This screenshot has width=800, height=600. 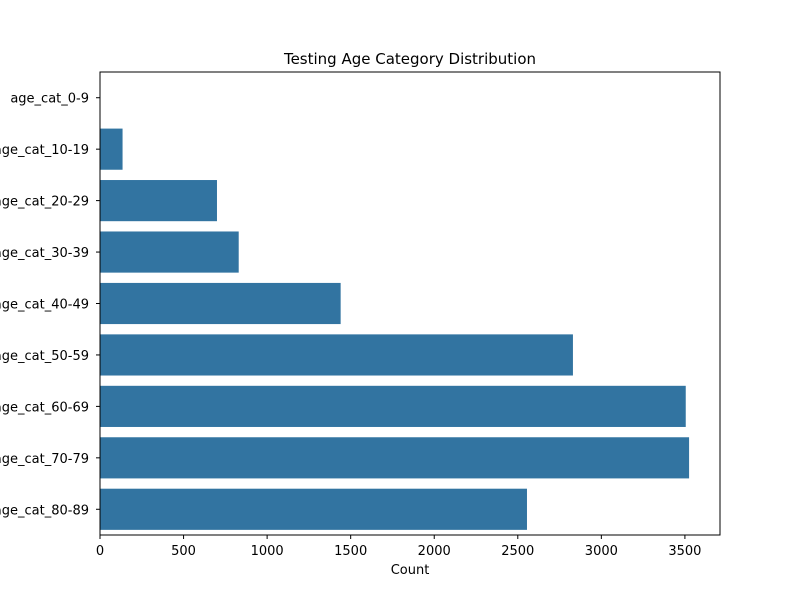 I want to click on x-axis-label: Count, so click(x=410, y=570).